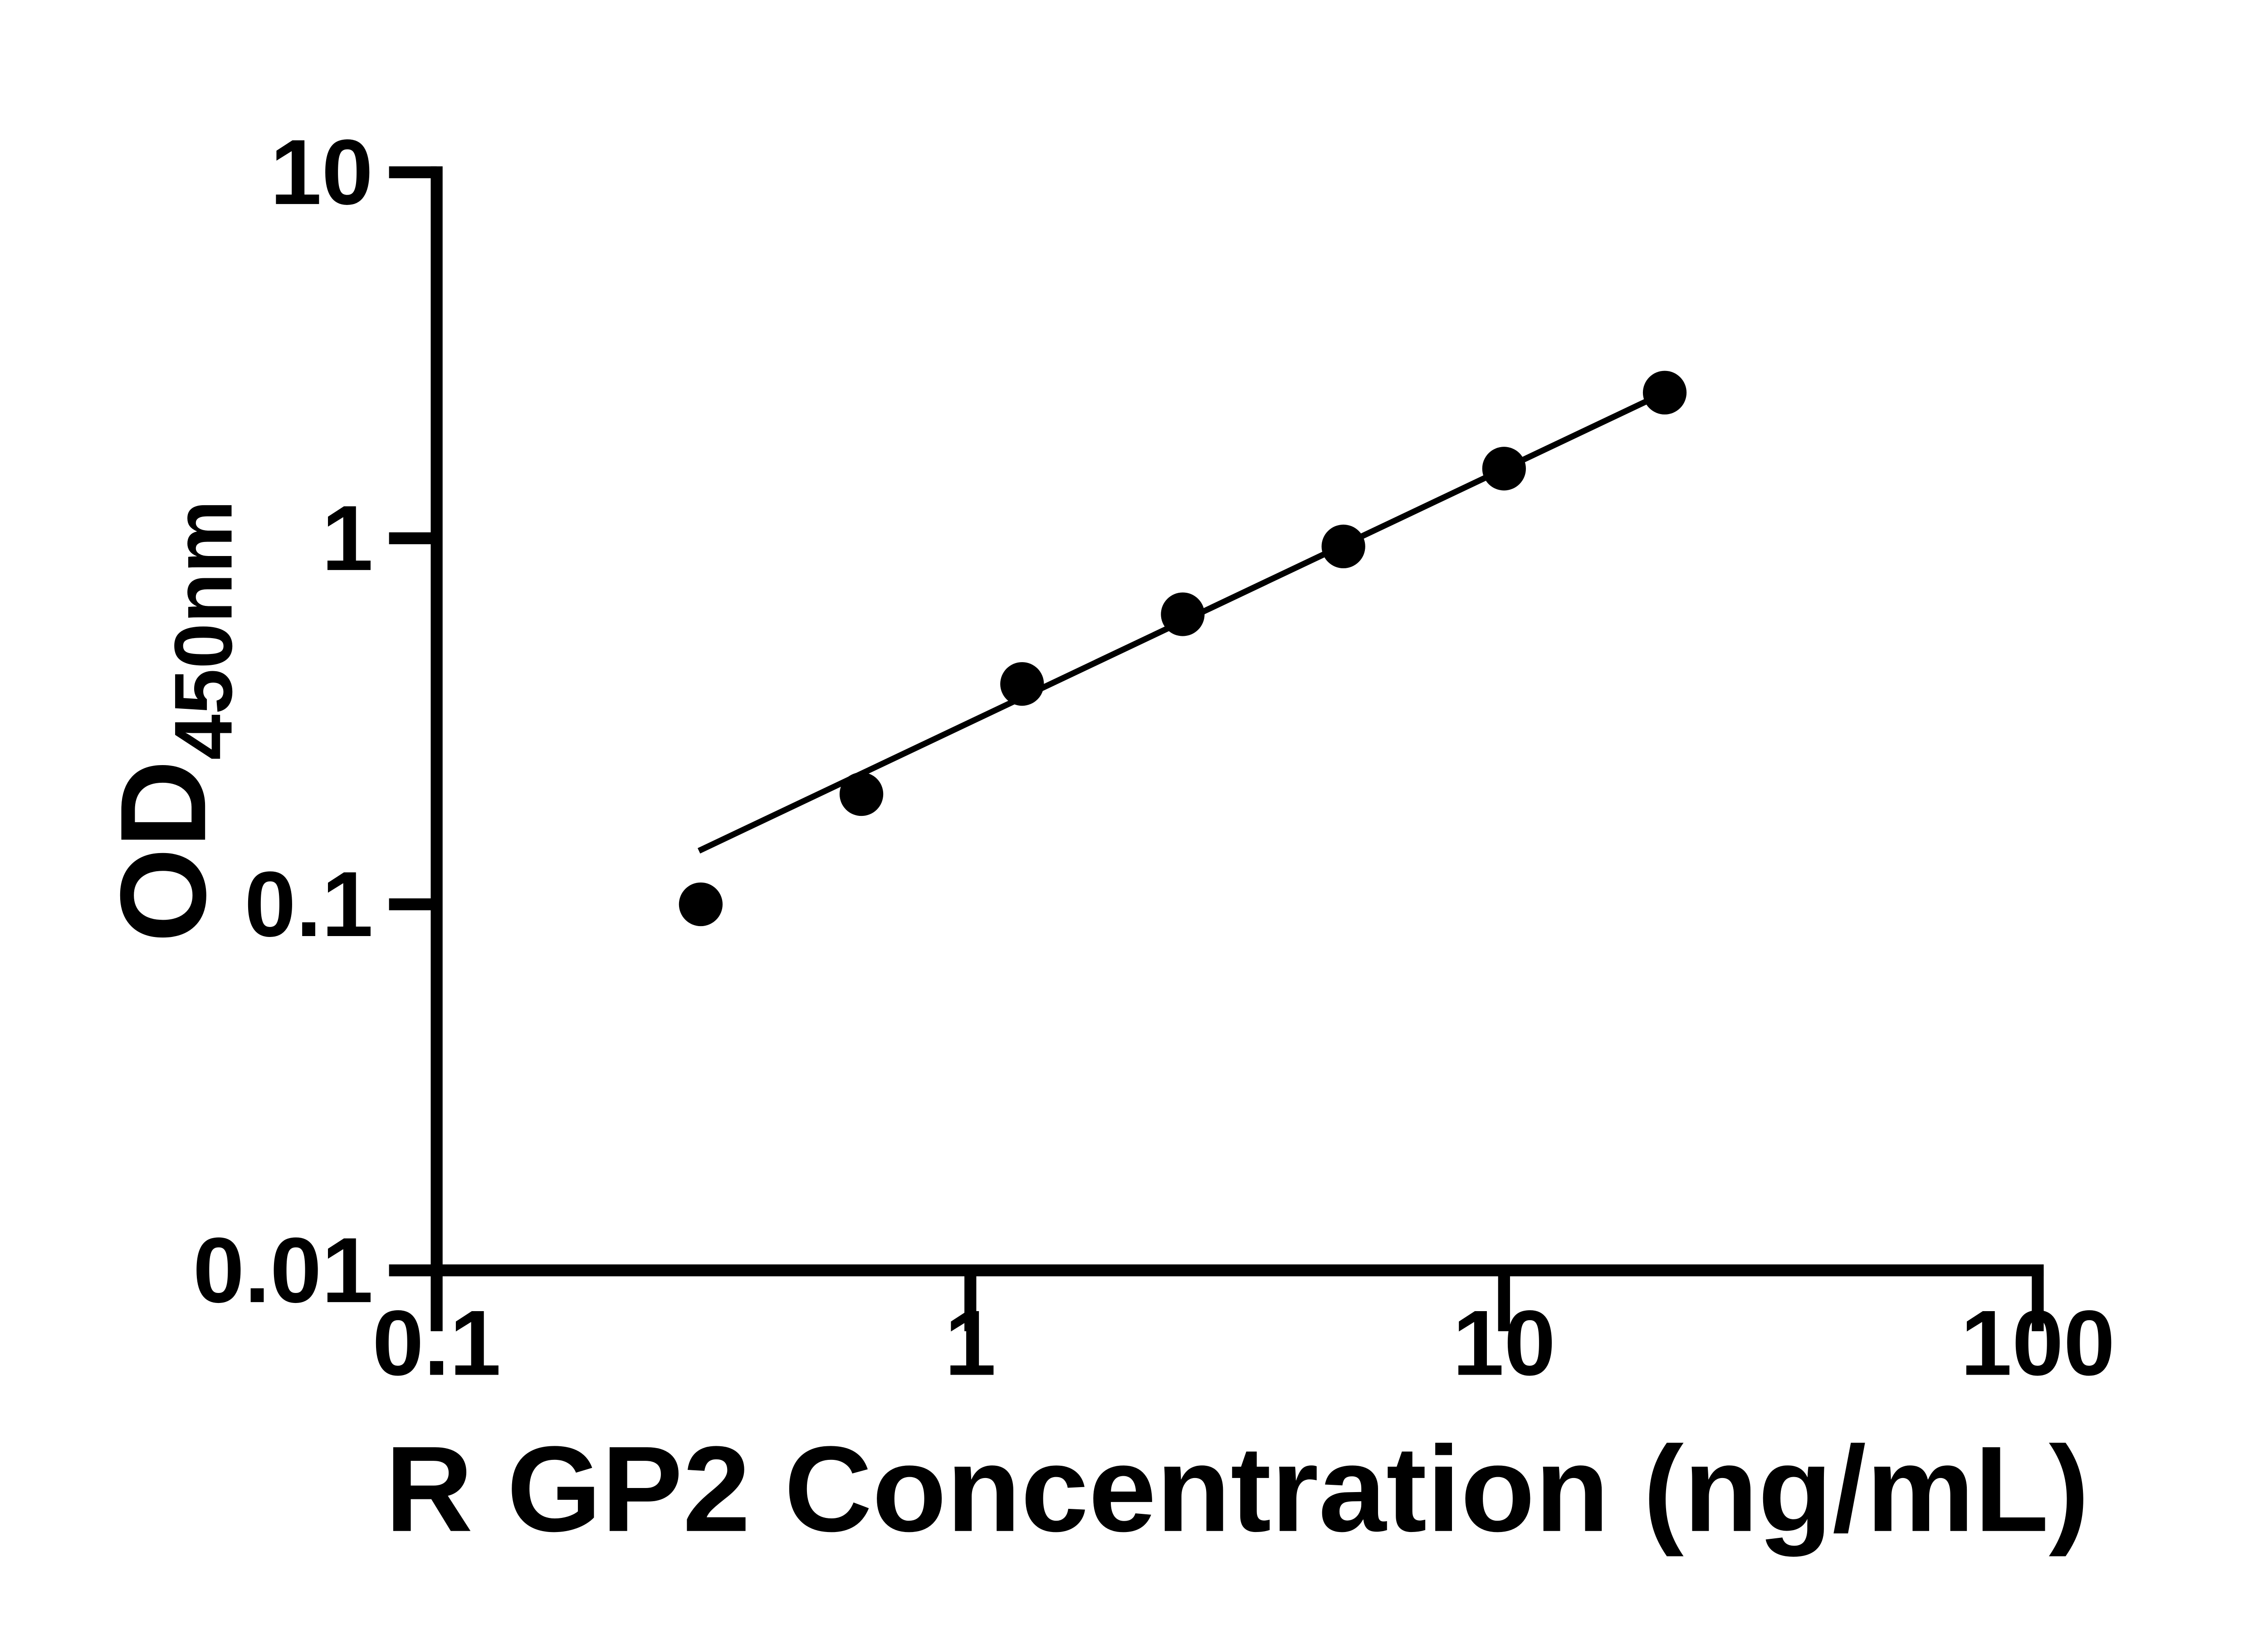 This screenshot has width=2268, height=1649. I want to click on y-axis-title-main: OD, so click(163, 852).